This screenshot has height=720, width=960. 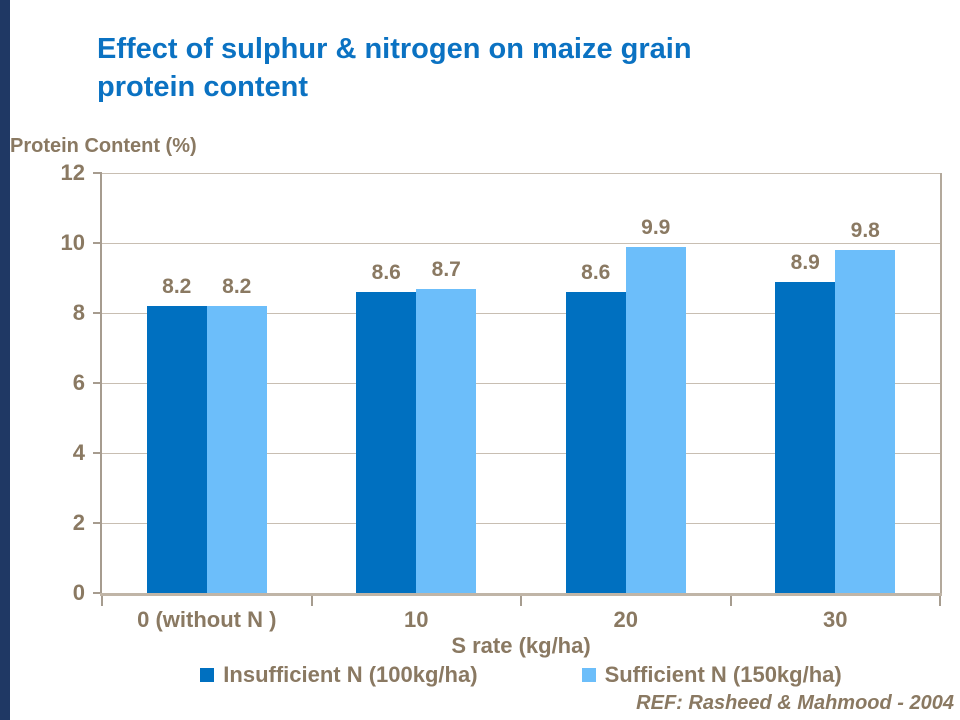 What do you see at coordinates (521, 594) in the screenshot?
I see `x-axis-line` at bounding box center [521, 594].